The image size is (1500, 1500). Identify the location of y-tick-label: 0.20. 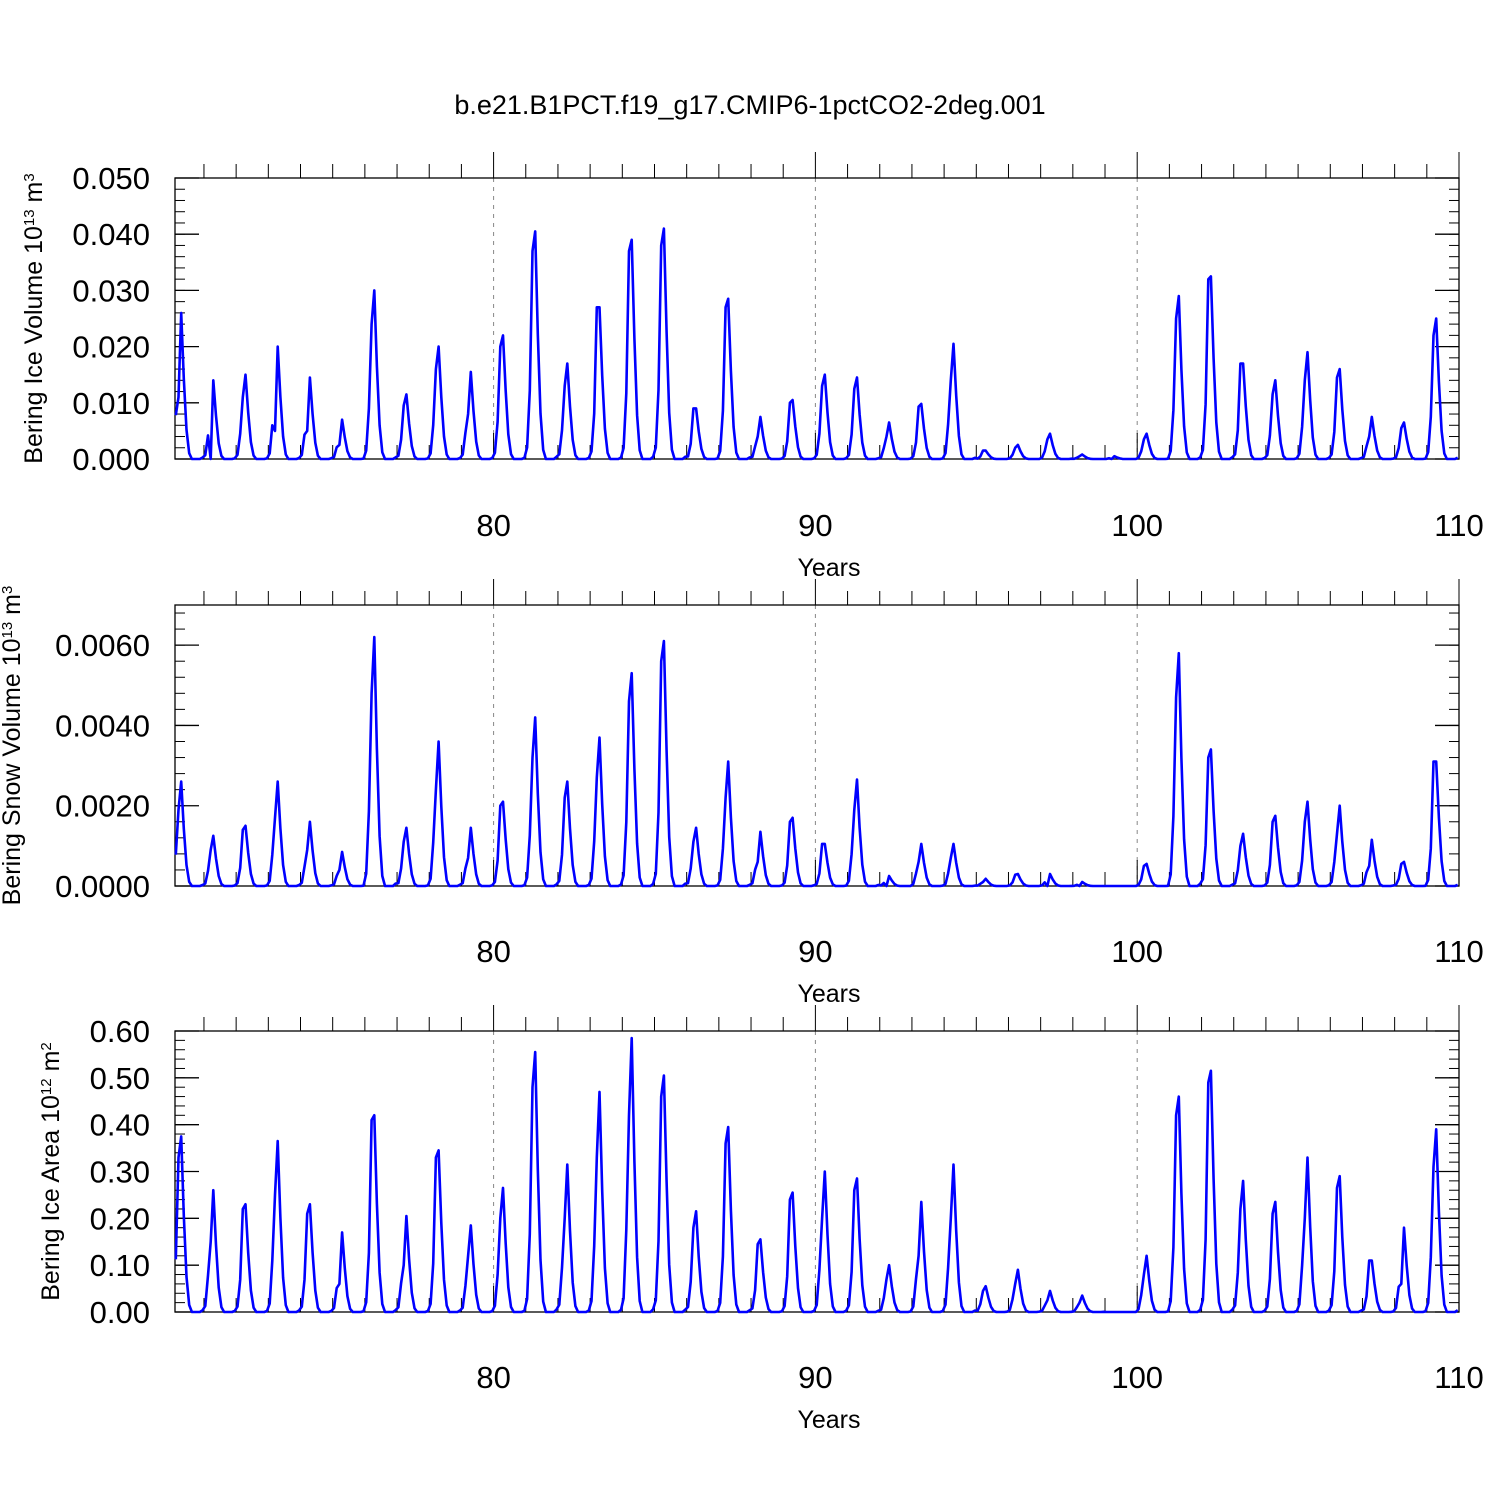
(120, 1218).